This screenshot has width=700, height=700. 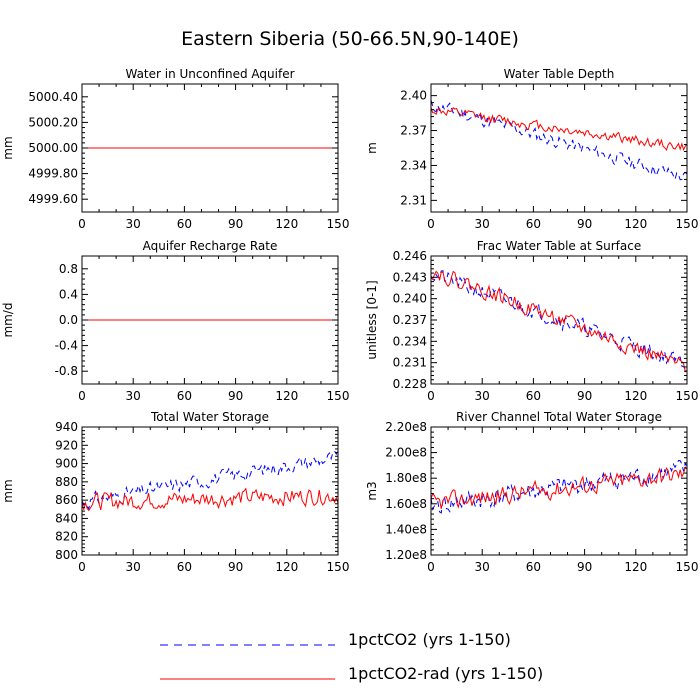 What do you see at coordinates (559, 417) in the screenshot?
I see `panel-title: River Channel Total Water Storage` at bounding box center [559, 417].